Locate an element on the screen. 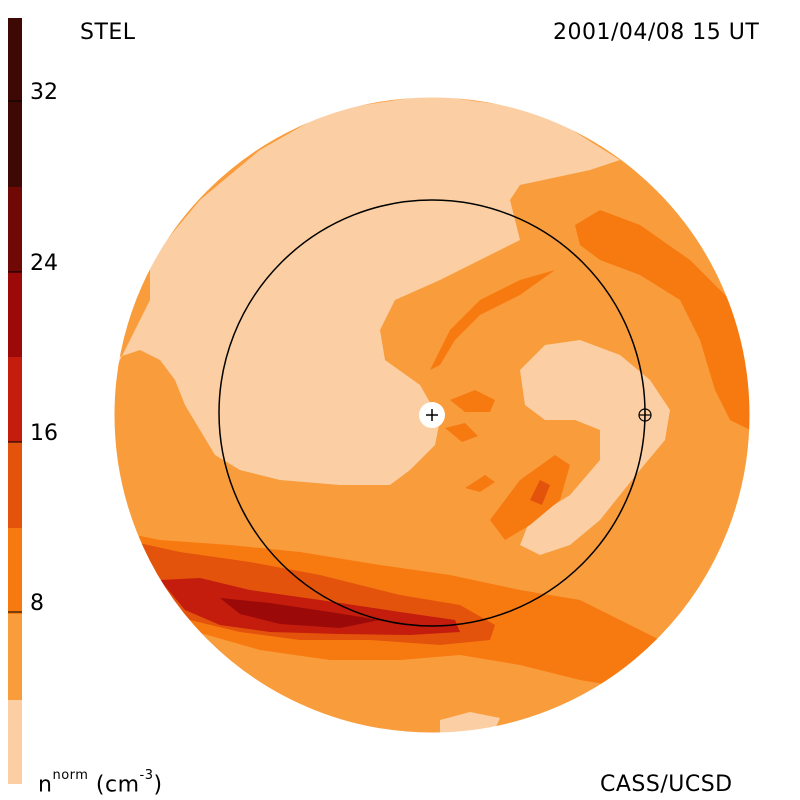 The width and height of the screenshot is (800, 800). sun-marker is located at coordinates (432, 415).